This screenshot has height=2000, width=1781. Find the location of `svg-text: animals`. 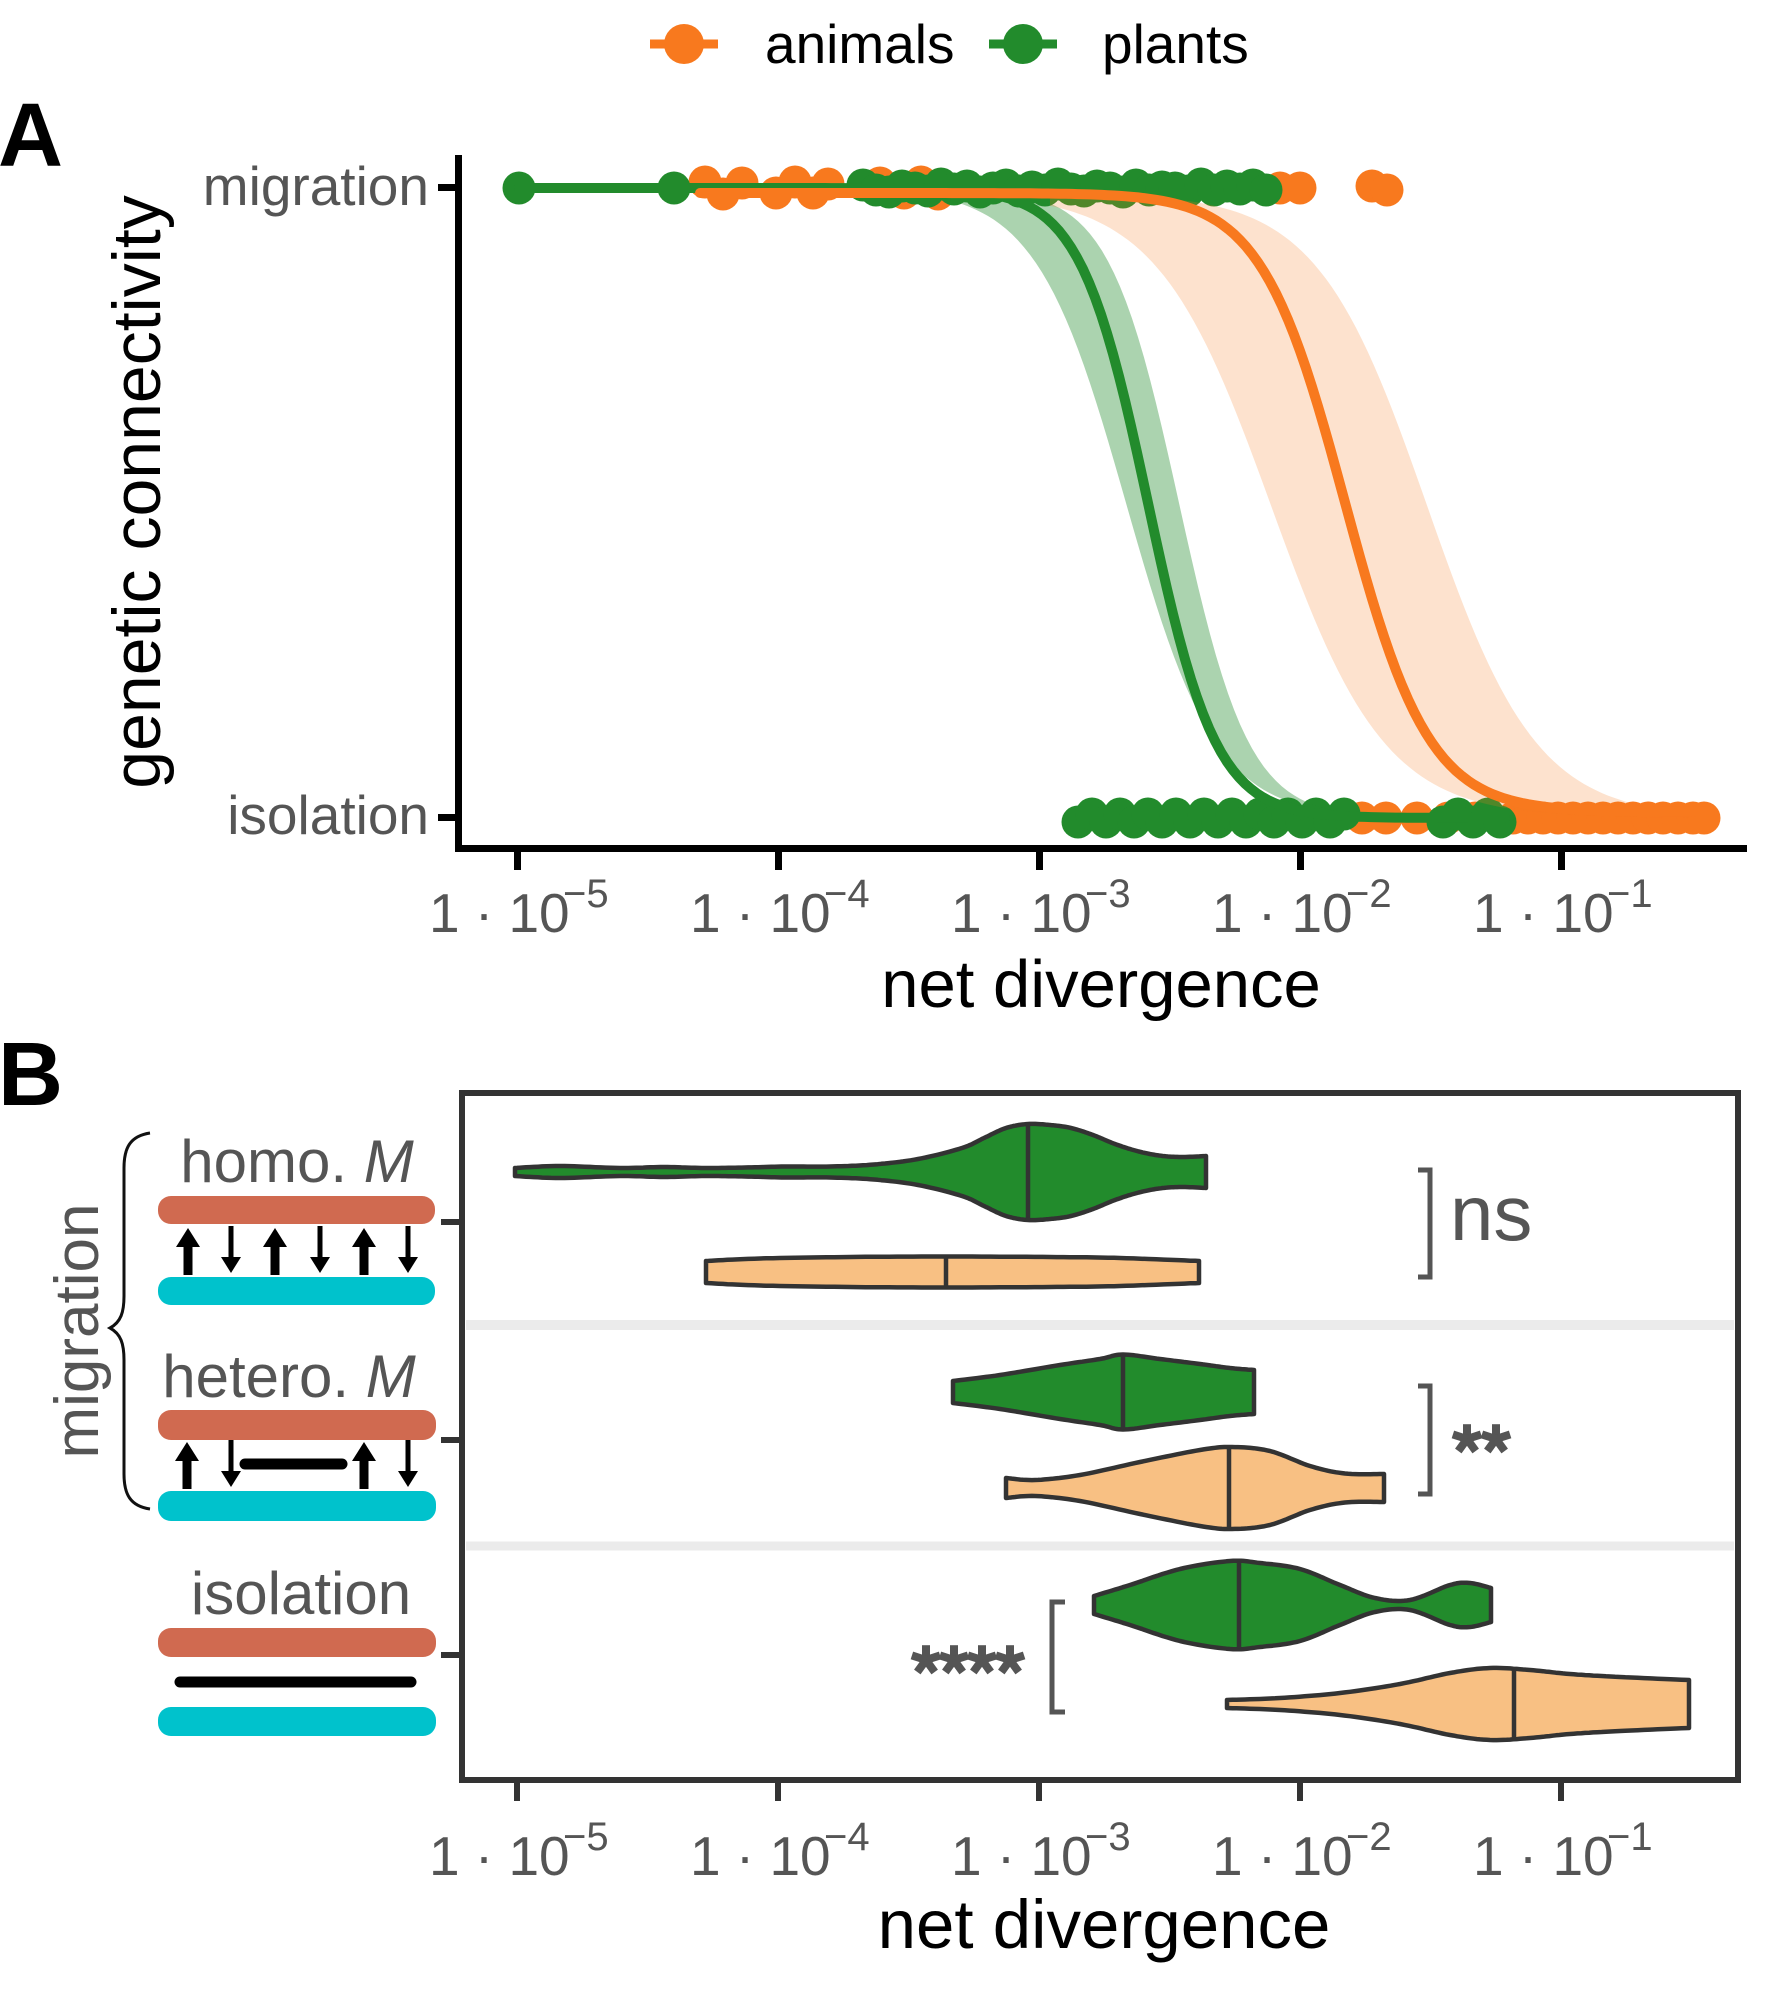

svg-text: animals is located at coordinates (860, 44).